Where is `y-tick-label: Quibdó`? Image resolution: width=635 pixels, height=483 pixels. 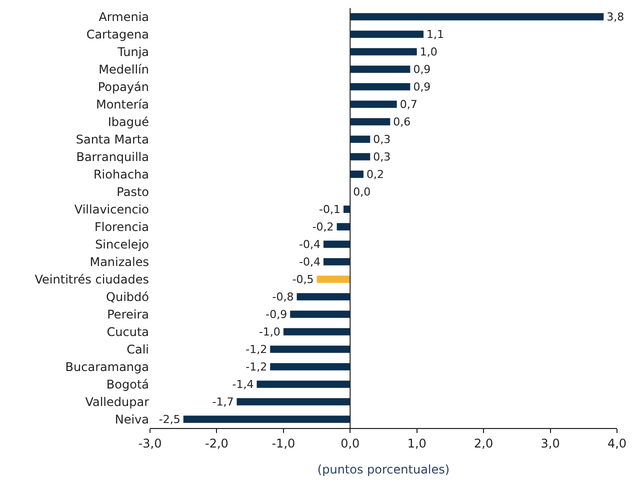
y-tick-label: Quibdó is located at coordinates (127, 297).